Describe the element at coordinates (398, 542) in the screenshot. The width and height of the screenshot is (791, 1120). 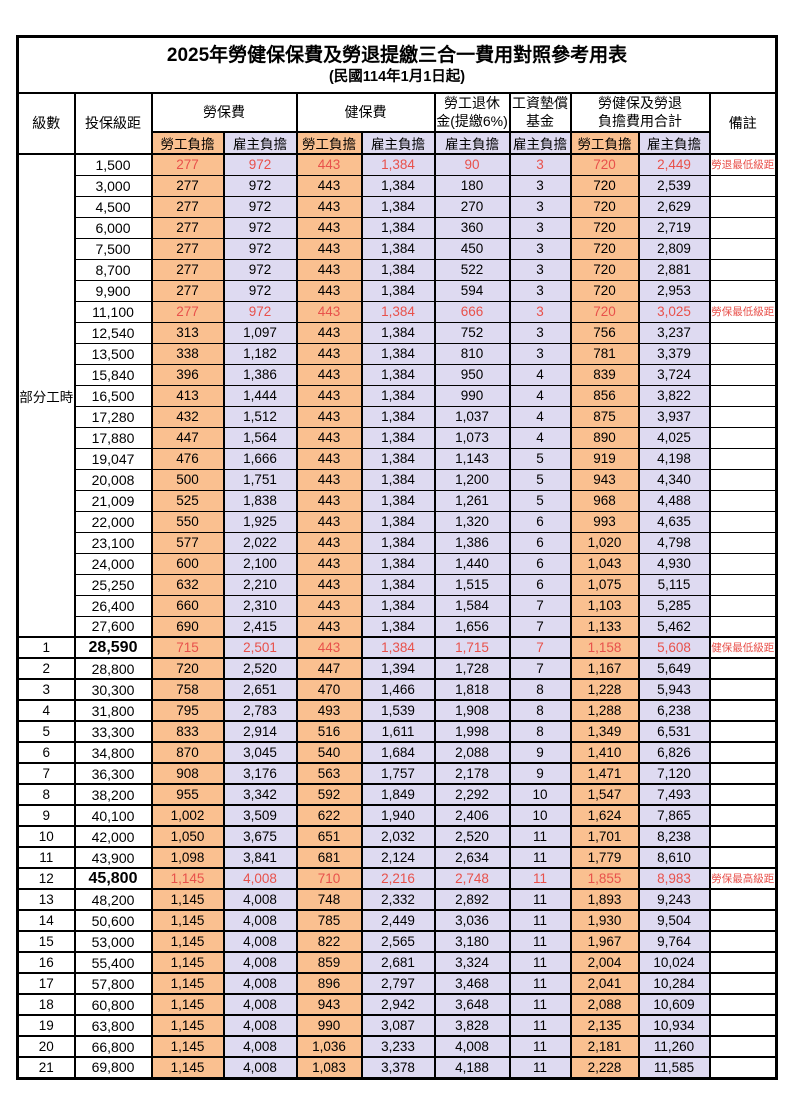
I see `table-row: 23,100 577 2,022 443 1,384 1,386 6 1,020 4,798` at that location.